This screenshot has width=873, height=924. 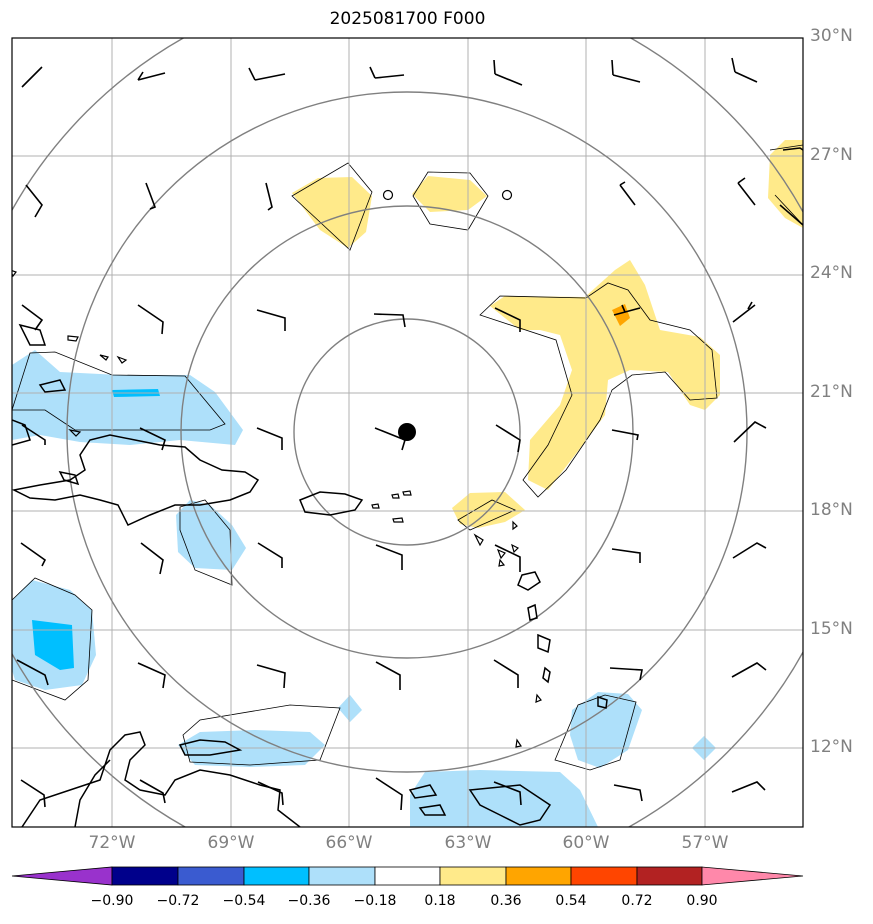 What do you see at coordinates (831, 629) in the screenshot?
I see `lat-label: 15°N` at bounding box center [831, 629].